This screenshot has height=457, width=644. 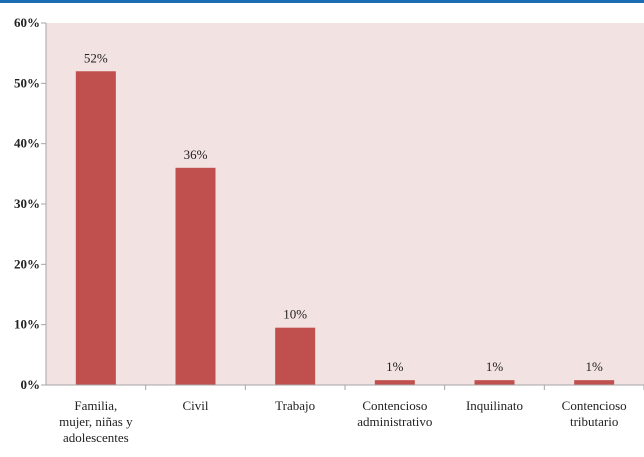 I want to click on y-tick-label: 50%, so click(x=27, y=82).